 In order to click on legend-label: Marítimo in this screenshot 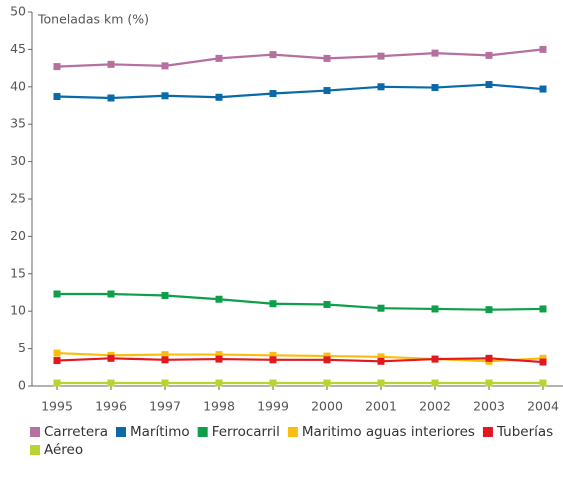, I will do `click(160, 432)`.